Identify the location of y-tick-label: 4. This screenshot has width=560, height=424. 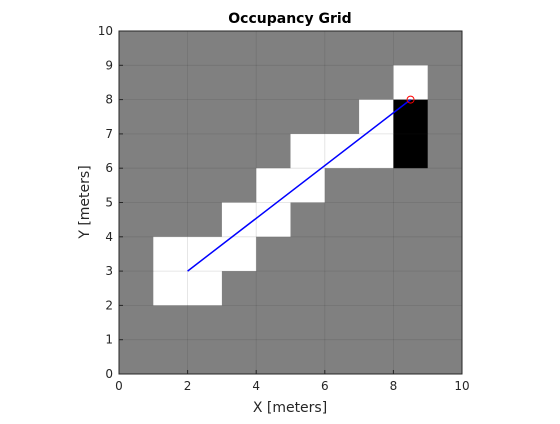
(109, 237).